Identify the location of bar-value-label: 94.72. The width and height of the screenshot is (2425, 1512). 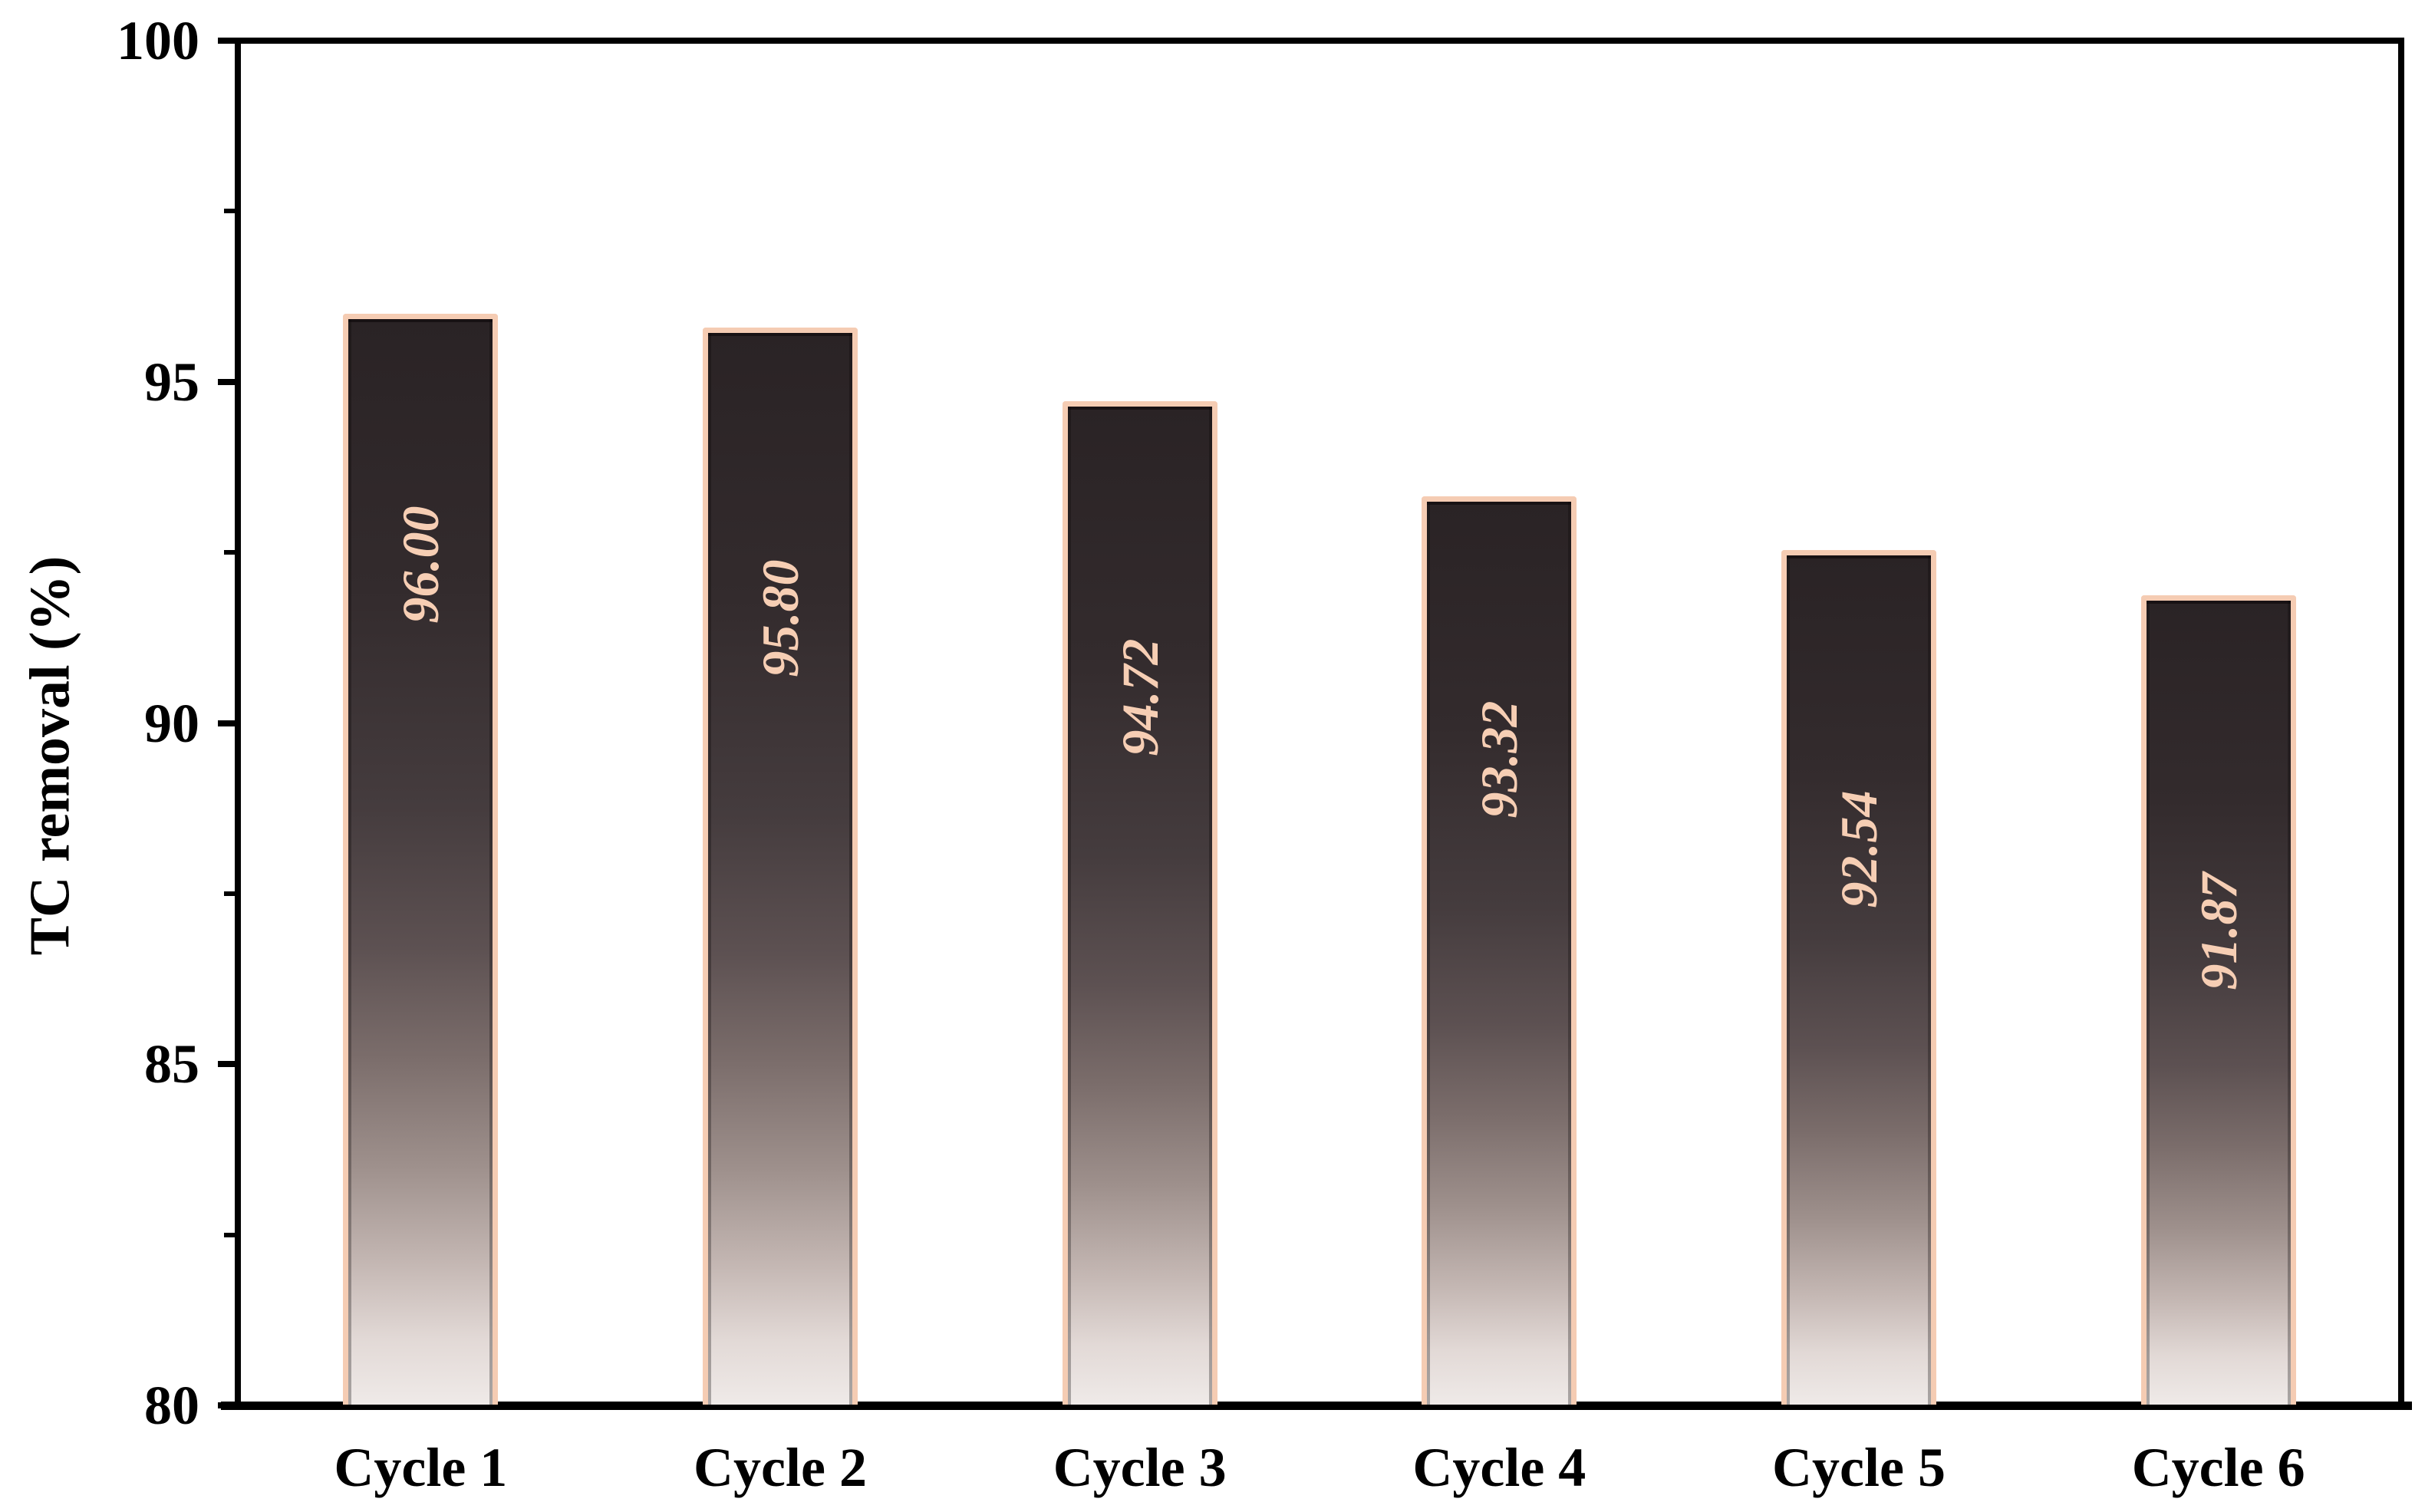
(1139, 697).